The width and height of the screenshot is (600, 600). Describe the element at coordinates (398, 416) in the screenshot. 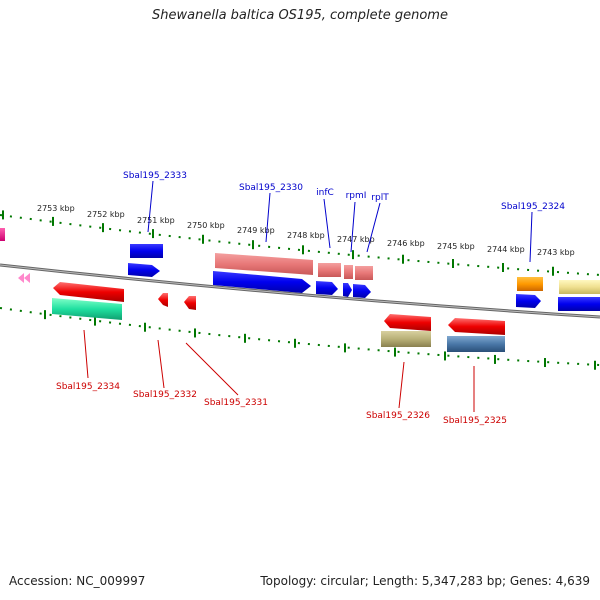

I see `bottom-gene-label-sbal195-2326: Sbal195_2326` at that location.